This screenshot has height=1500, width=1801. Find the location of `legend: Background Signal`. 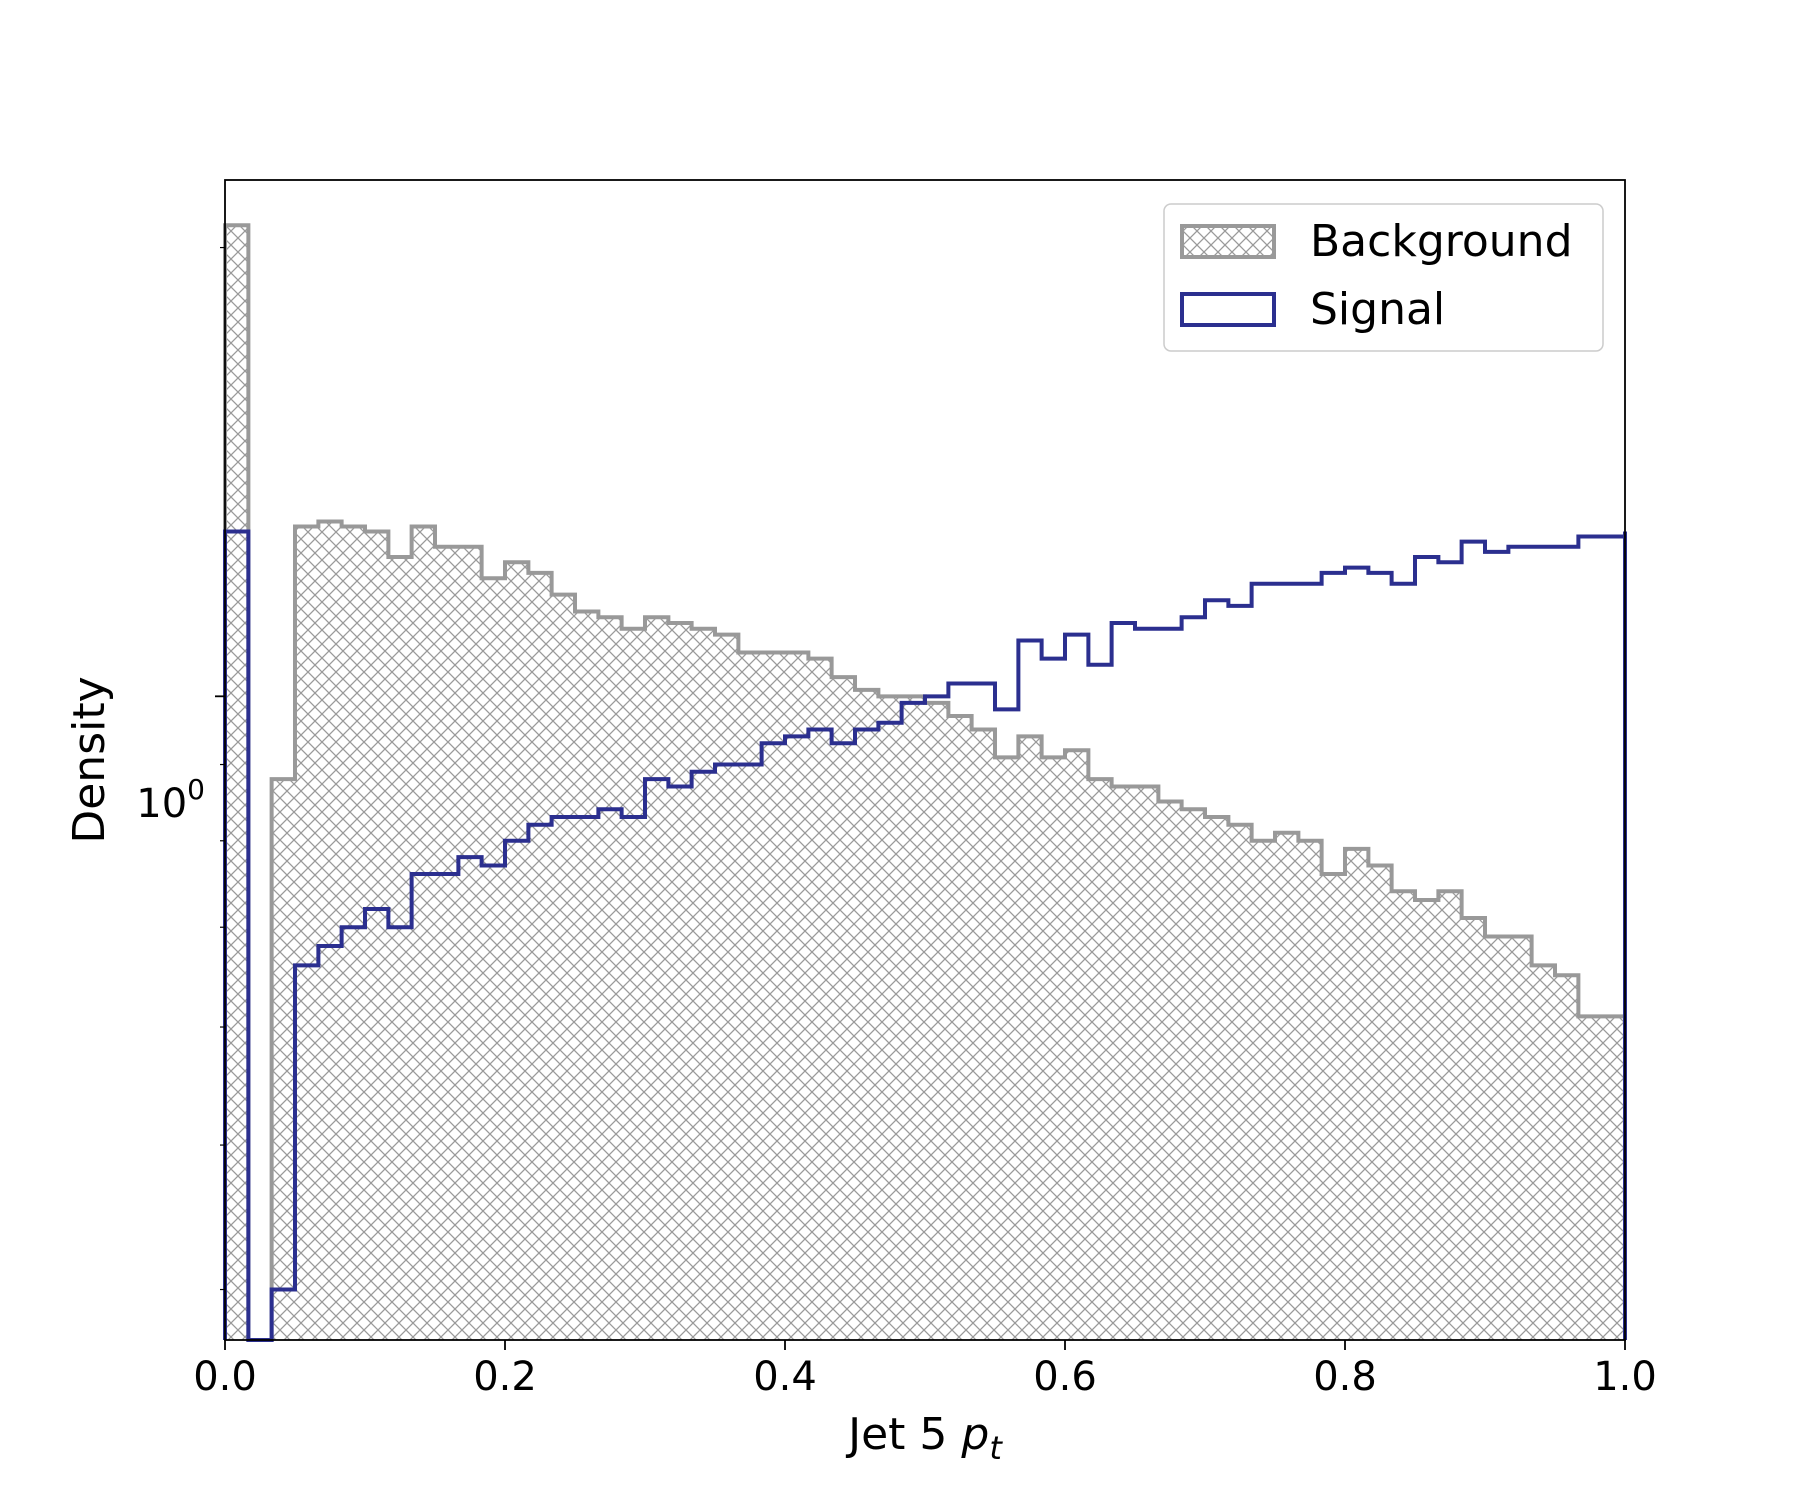

legend: Background Signal is located at coordinates (1383, 277).